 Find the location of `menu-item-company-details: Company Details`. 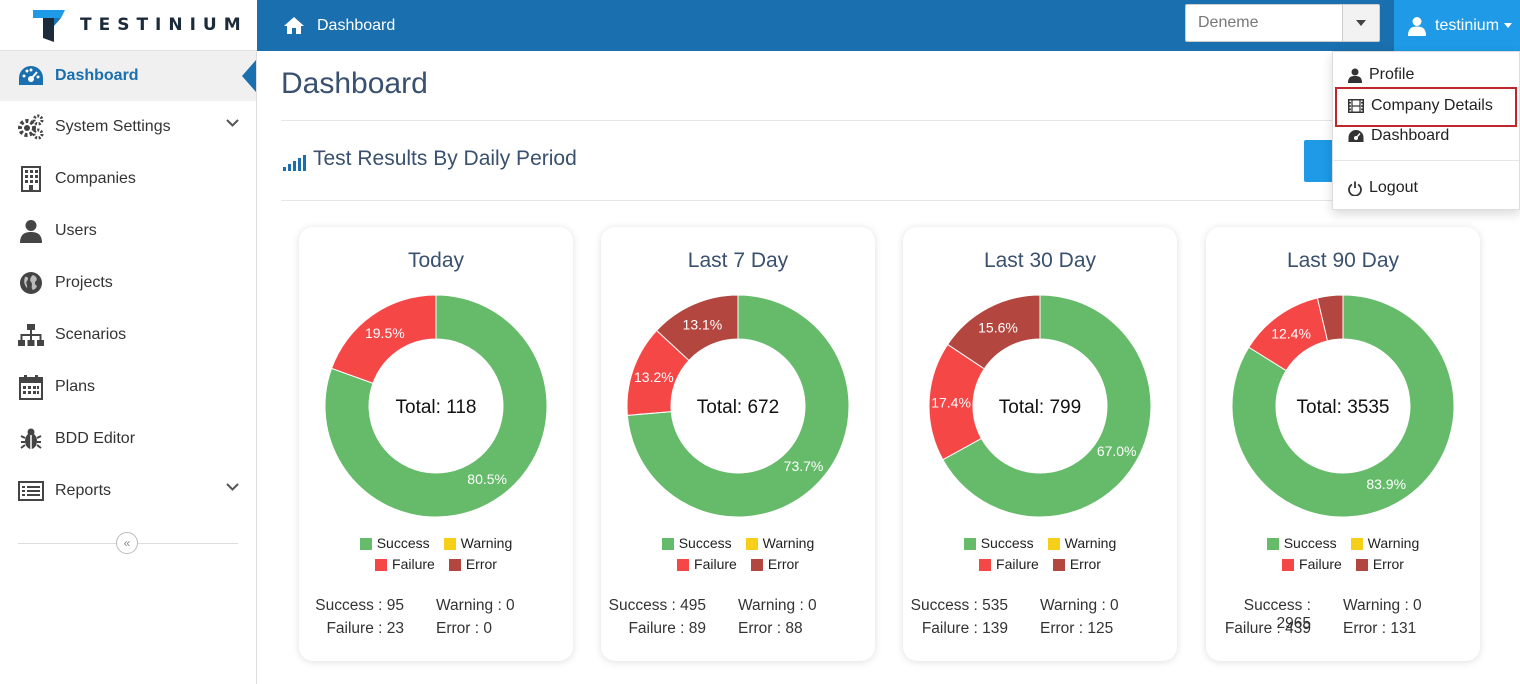

menu-item-company-details: Company Details is located at coordinates (1426, 106).